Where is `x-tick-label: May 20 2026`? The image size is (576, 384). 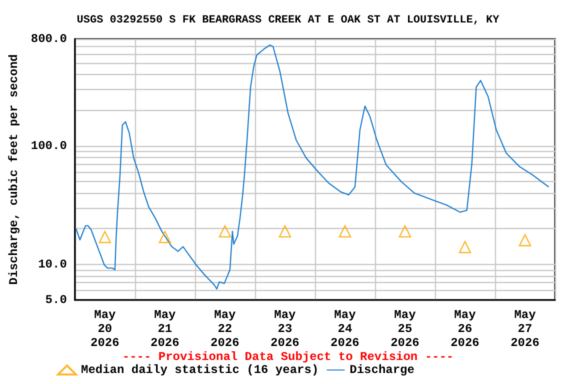
x-tick-label: May 20 2026 is located at coordinates (105, 329).